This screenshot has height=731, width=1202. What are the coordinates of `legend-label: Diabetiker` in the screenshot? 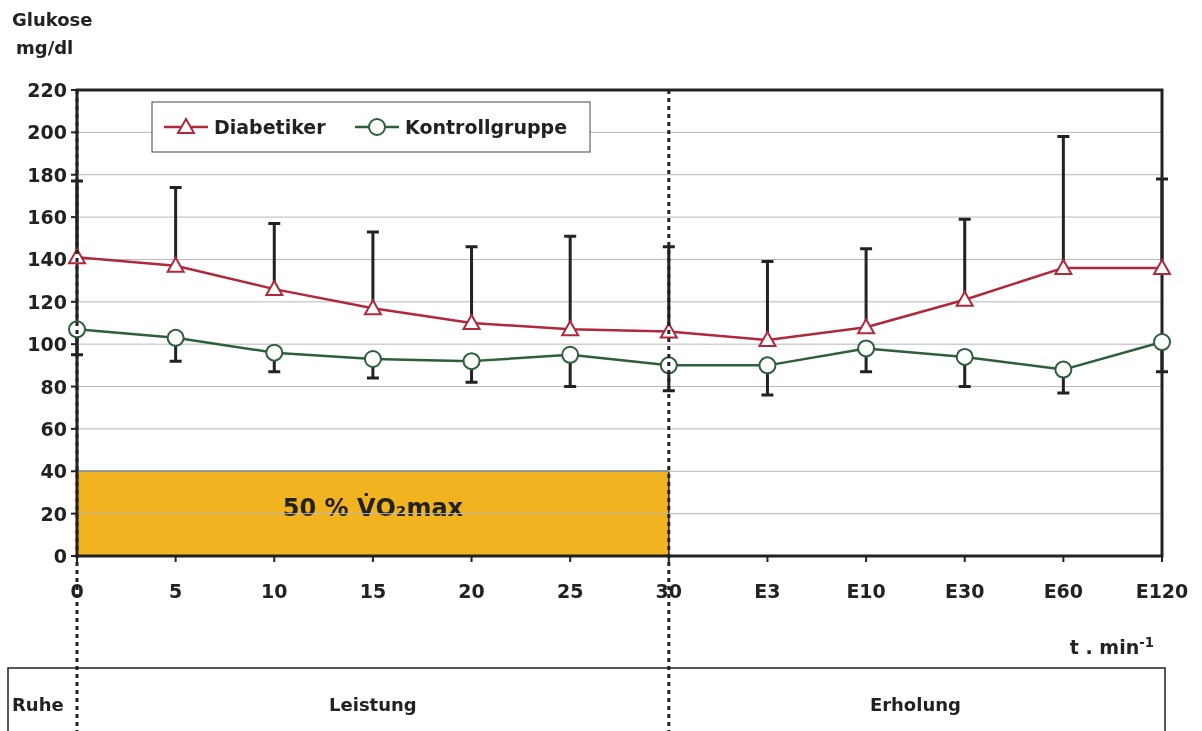 It's located at (270, 127).